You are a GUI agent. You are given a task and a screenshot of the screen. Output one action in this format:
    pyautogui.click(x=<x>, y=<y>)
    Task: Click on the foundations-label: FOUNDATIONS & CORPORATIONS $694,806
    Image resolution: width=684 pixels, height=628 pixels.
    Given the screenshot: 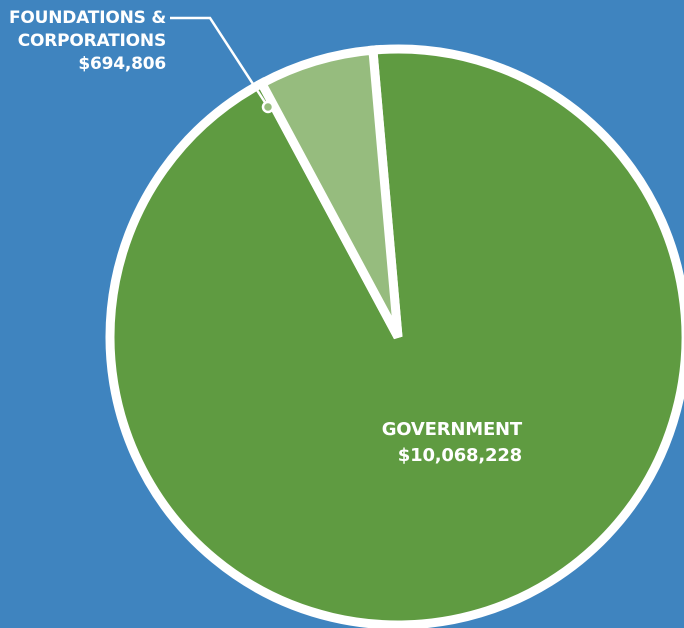 What is the action you would take?
    pyautogui.click(x=87, y=41)
    